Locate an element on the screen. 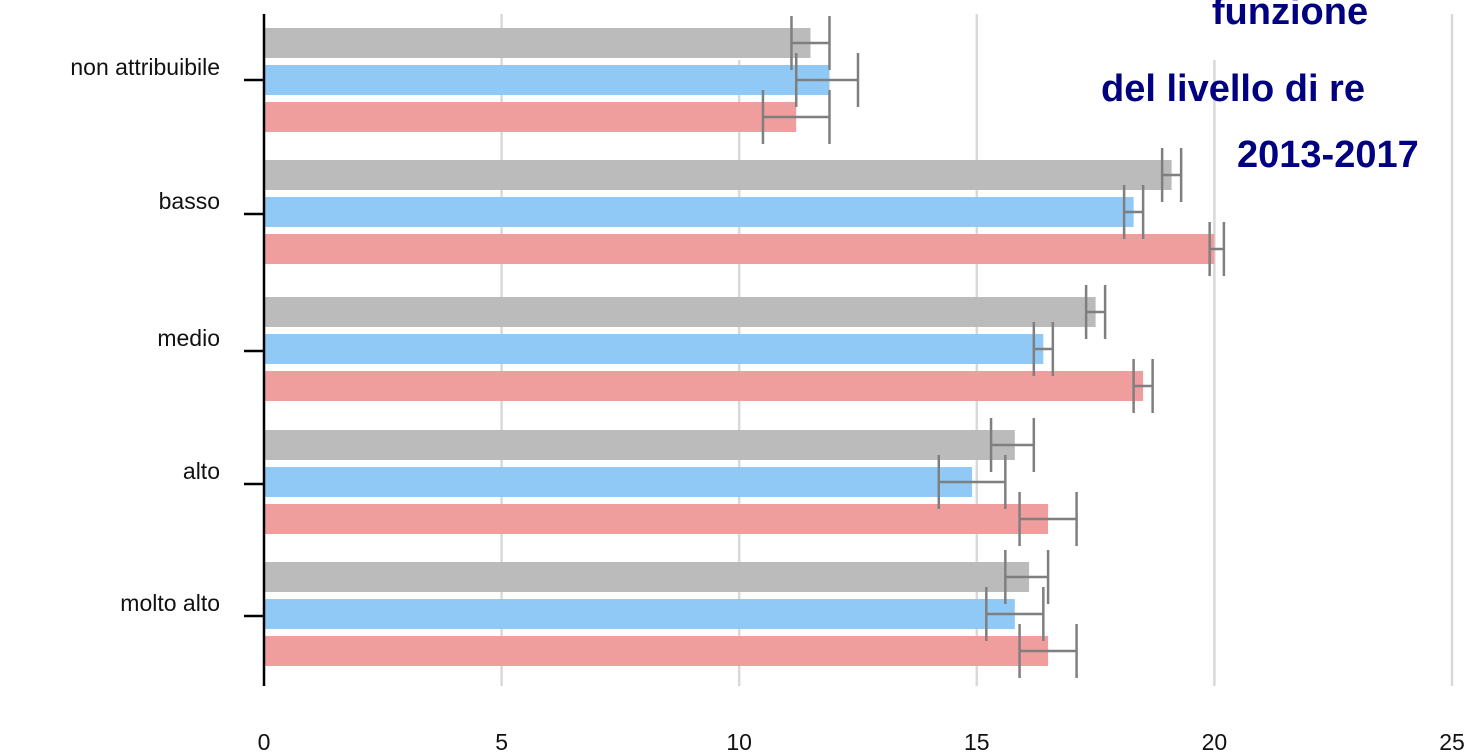 The height and width of the screenshot is (755, 1474). error-bar-basso-s3 is located at coordinates (1217, 249).